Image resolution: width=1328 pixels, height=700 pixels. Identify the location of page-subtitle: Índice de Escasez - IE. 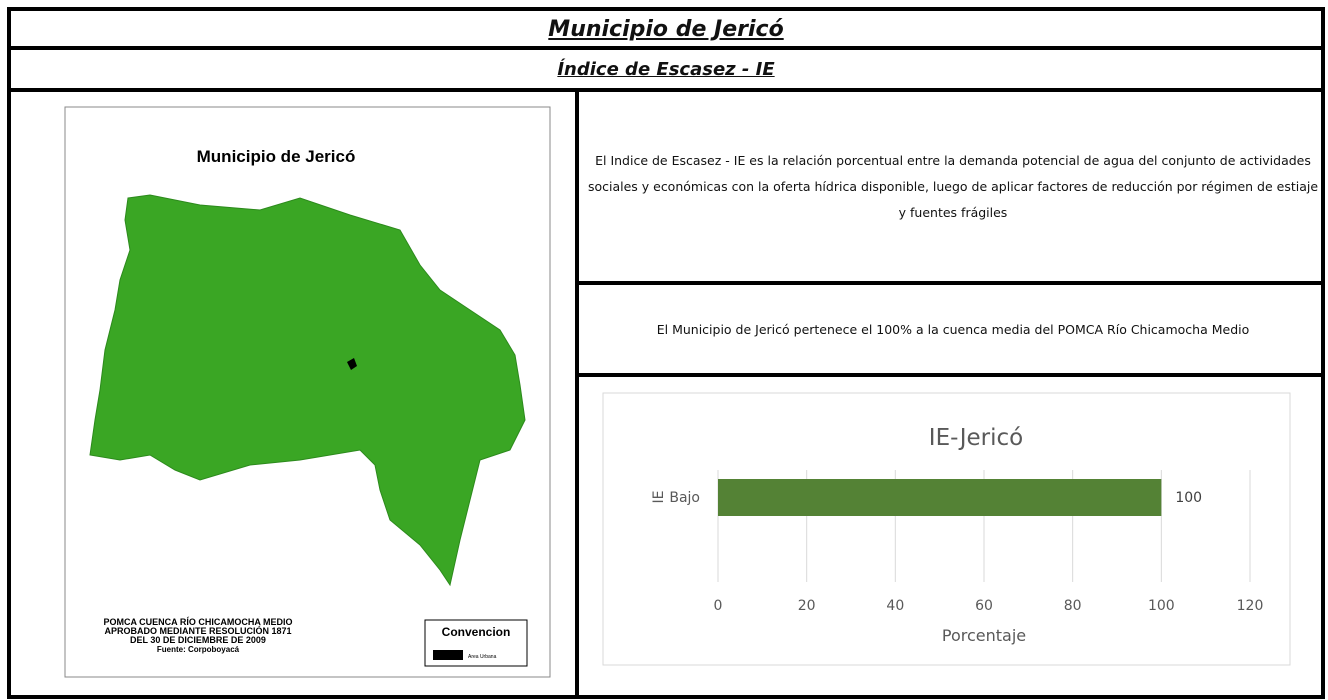
(666, 69).